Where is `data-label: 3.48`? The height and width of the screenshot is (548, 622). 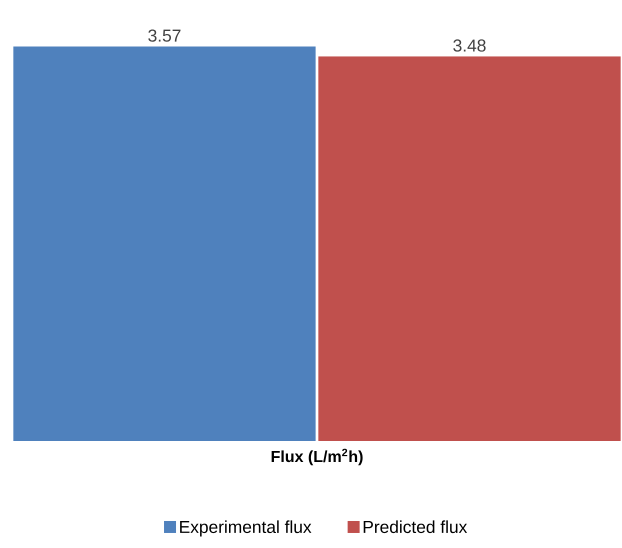 data-label: 3.48 is located at coordinates (469, 45).